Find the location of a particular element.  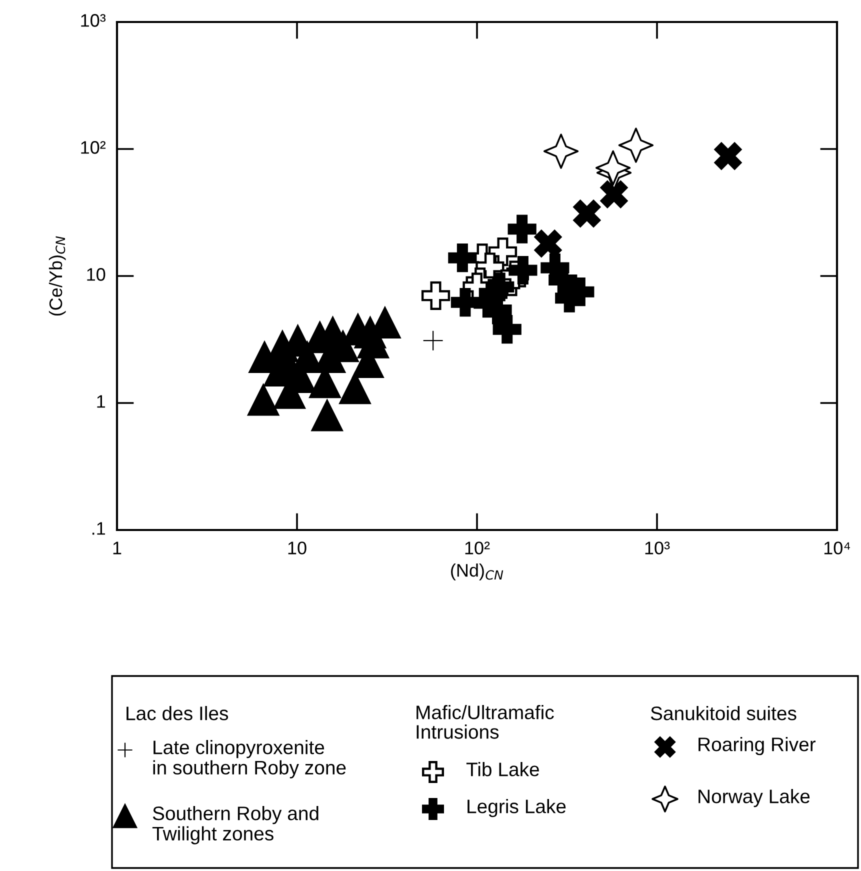

y-tick-label: .1 is located at coordinates (99, 528).